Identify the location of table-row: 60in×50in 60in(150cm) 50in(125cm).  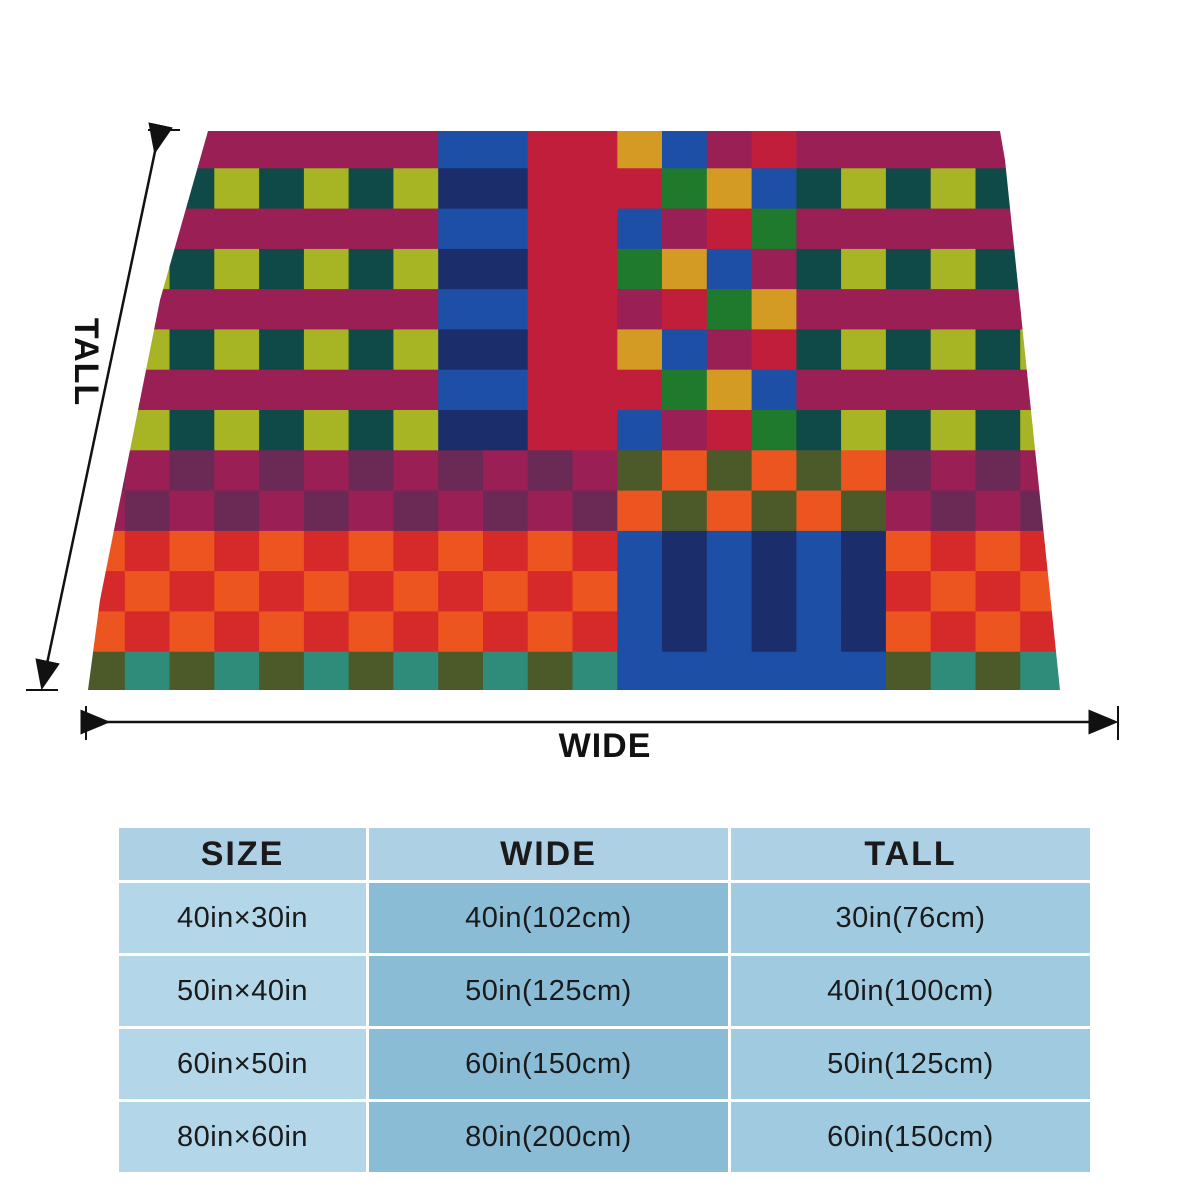
(604, 1064).